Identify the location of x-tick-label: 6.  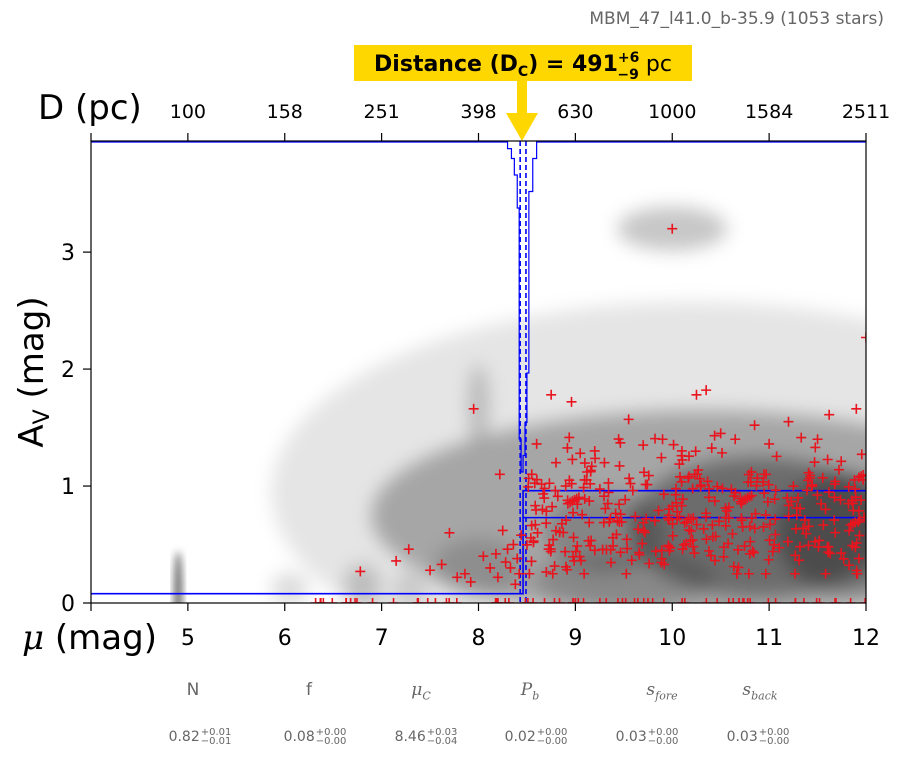
(285, 638).